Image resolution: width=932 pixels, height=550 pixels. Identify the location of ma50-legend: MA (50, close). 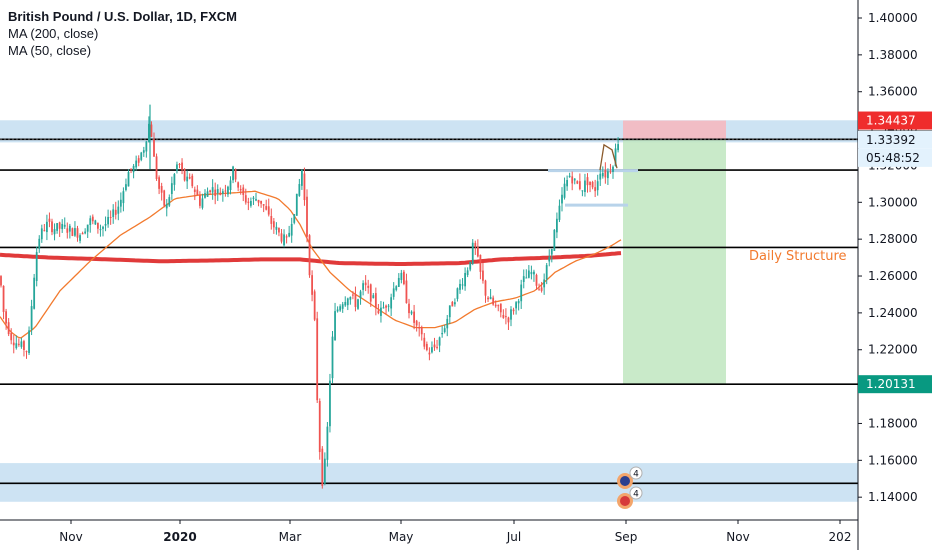
(50, 50).